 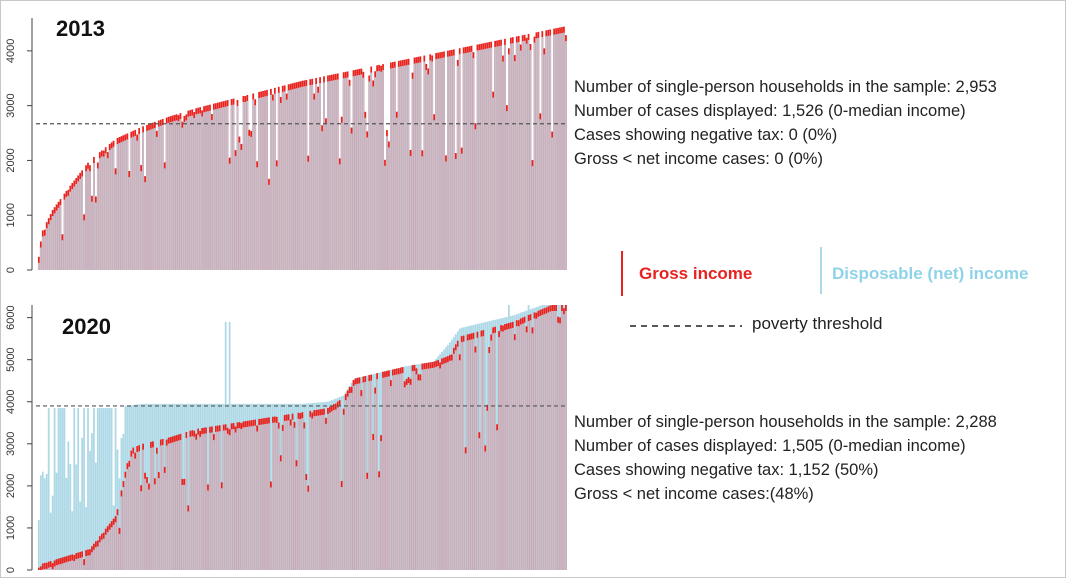 What do you see at coordinates (11, 215) in the screenshot?
I see `y-tick-label: 1000` at bounding box center [11, 215].